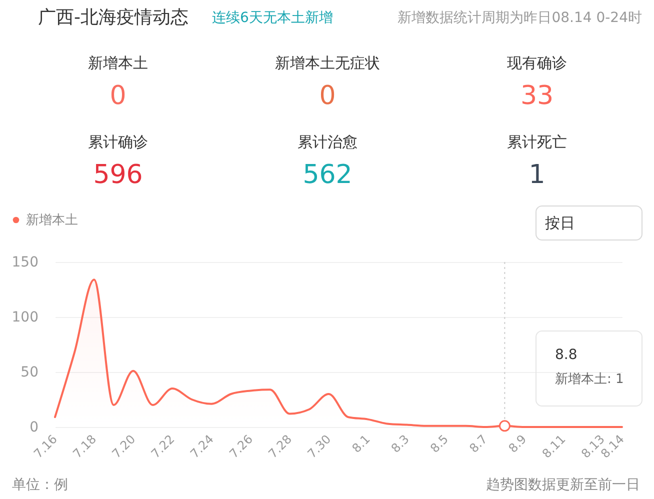  I want to click on legend-label: 新增本土, so click(52, 220).